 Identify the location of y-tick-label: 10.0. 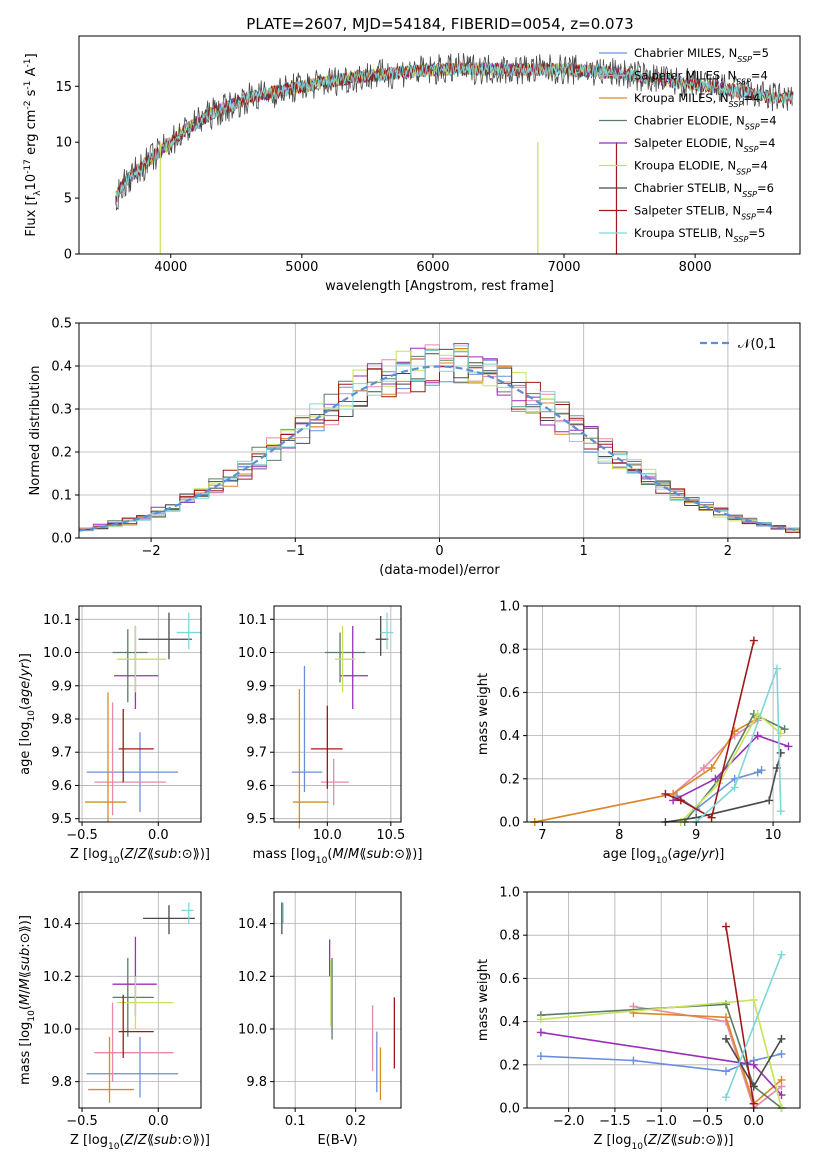
(252, 653).